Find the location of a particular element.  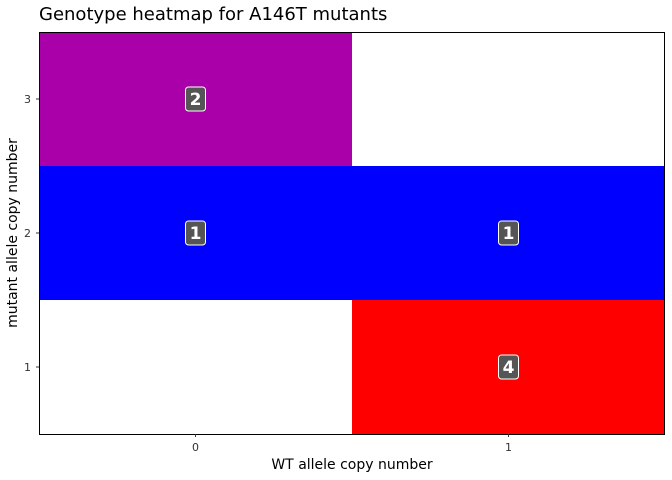

count-label: 2 is located at coordinates (196, 100).